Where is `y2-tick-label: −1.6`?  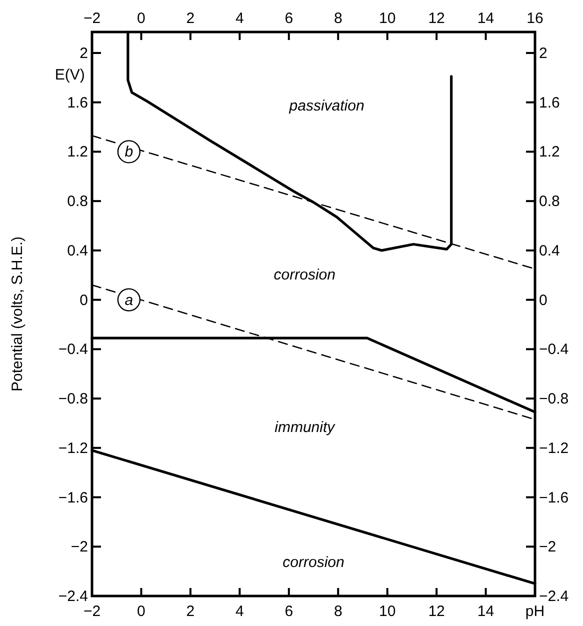
y2-tick-label: −1.6 is located at coordinates (554, 497).